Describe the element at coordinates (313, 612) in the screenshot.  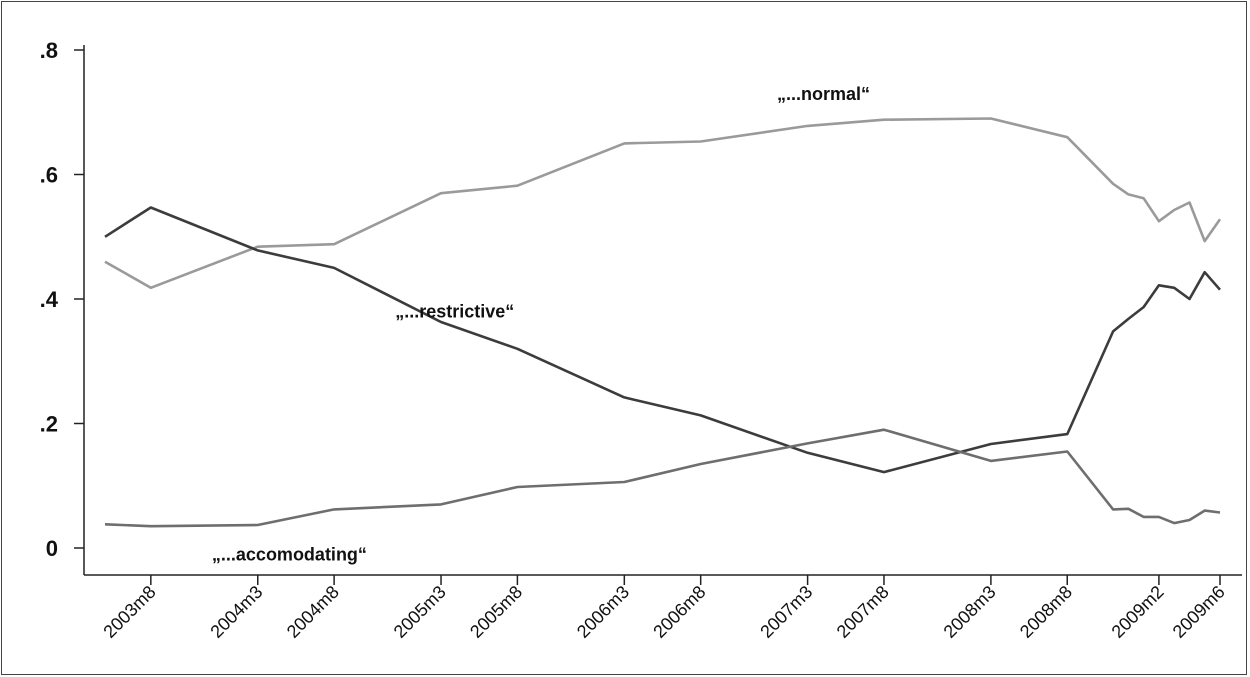
I see `x-tick-label: 2004m8` at that location.